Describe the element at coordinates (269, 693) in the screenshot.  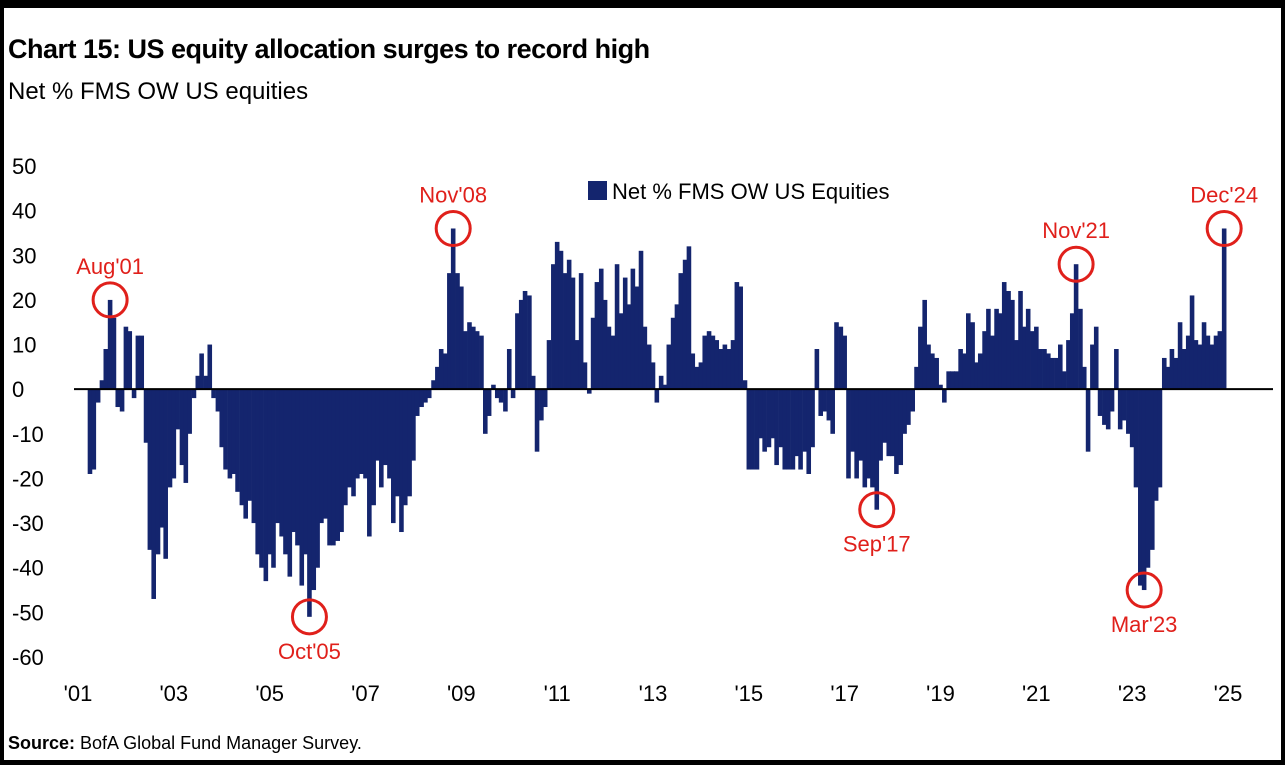
I see `x-tick-label: '05` at that location.